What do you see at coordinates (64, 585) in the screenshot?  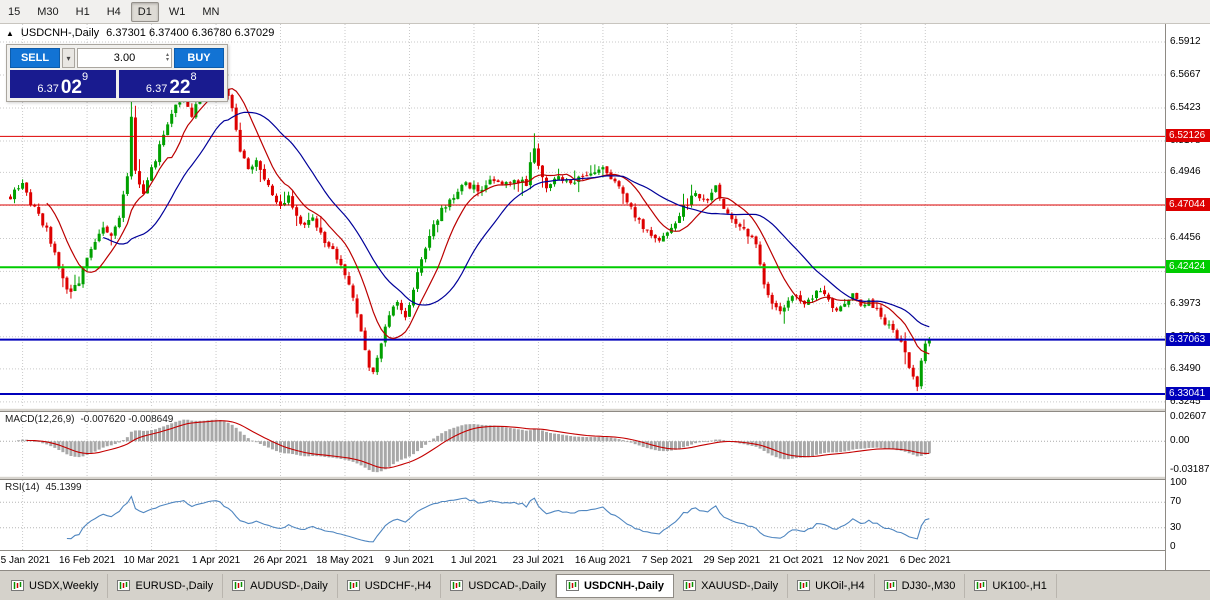 I see `chart-tab-label: USDX,Weekly` at bounding box center [64, 585].